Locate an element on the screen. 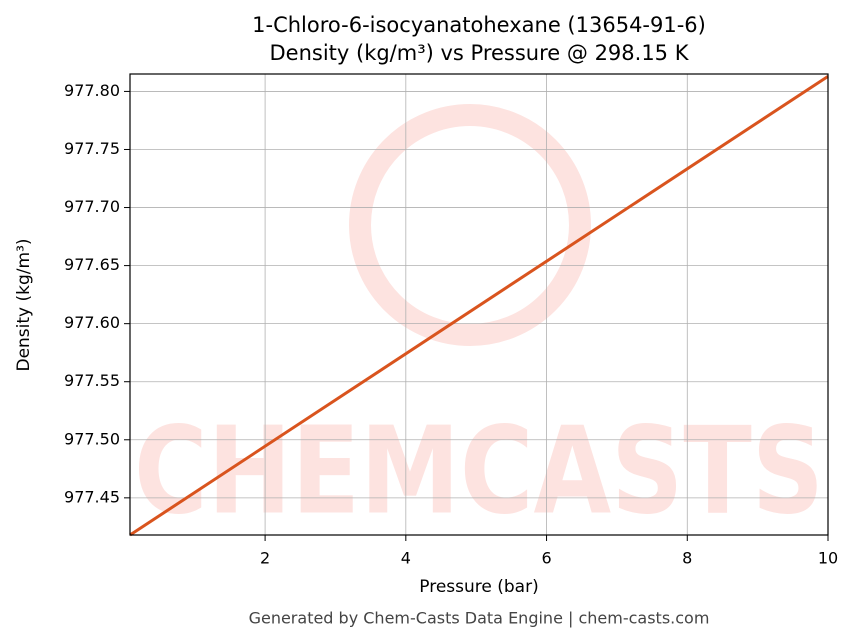  y-tick-label: 977.50 is located at coordinates (92, 438).